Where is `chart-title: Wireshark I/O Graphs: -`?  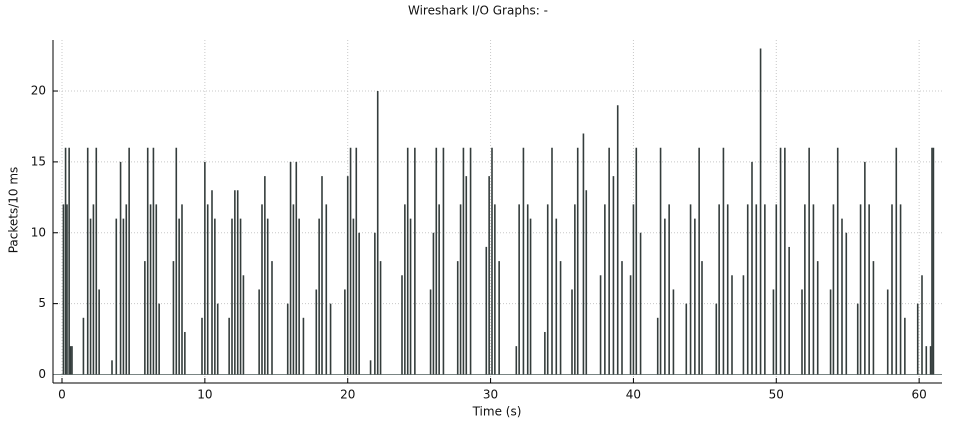
chart-title: Wireshark I/O Graphs: - is located at coordinates (478, 11).